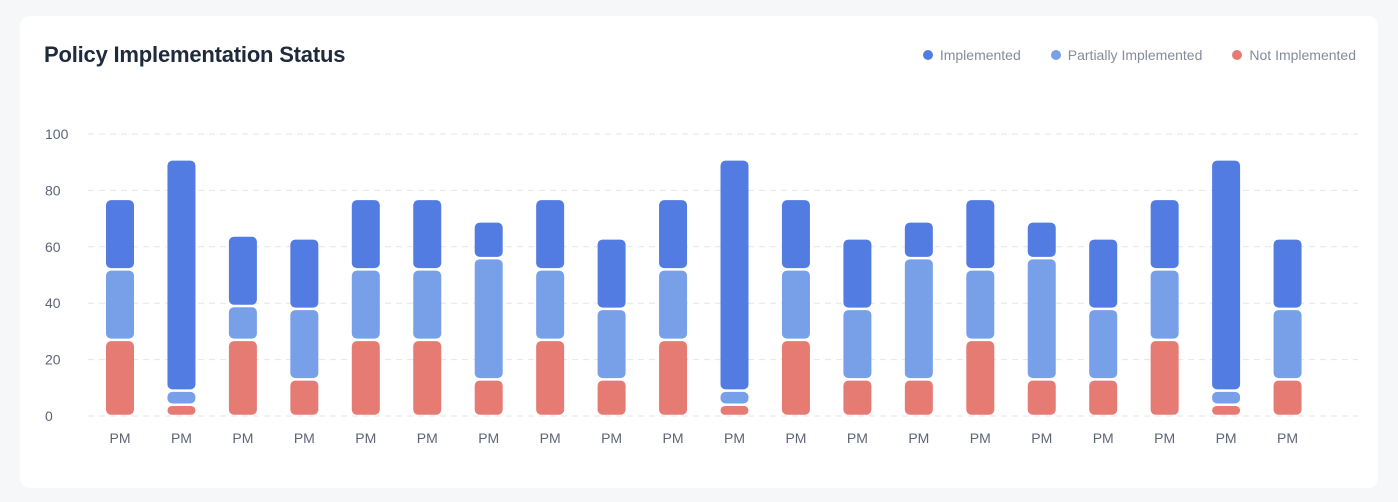 The width and height of the screenshot is (1398, 502). I want to click on y-tick-label: 60, so click(53, 247).